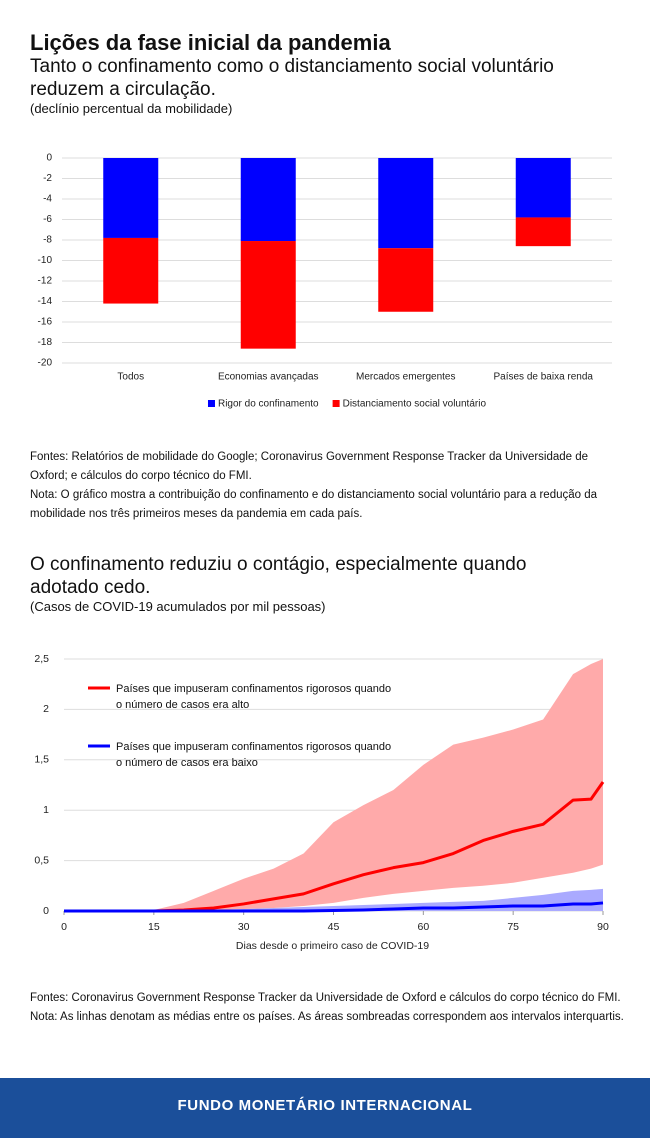  What do you see at coordinates (130, 377) in the screenshot?
I see `x-tick-label: Todos` at bounding box center [130, 377].